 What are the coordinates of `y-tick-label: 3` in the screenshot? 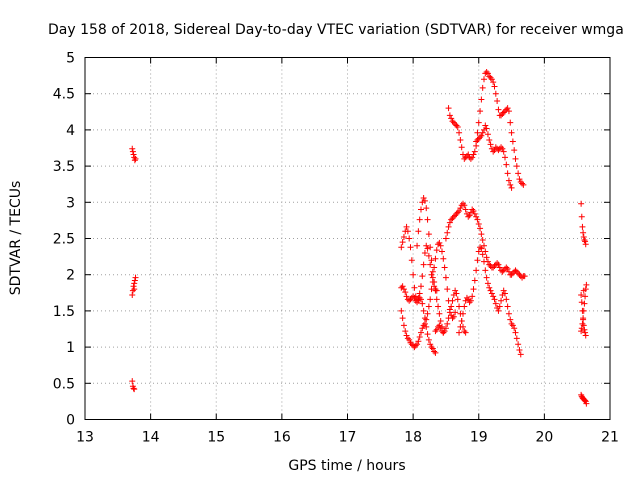 It's located at (70, 203).